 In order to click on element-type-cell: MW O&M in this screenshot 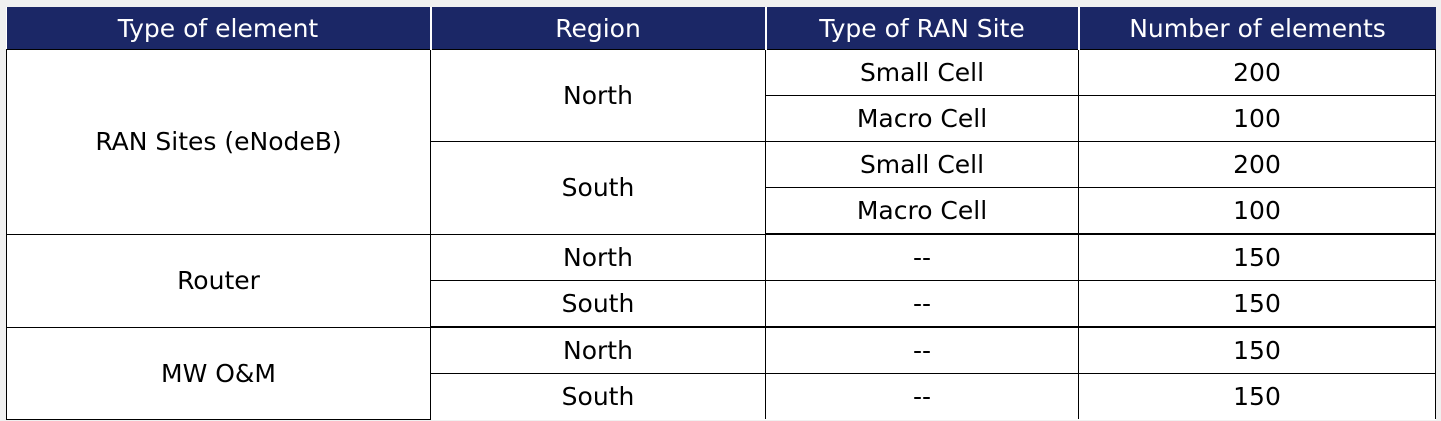, I will do `click(218, 373)`.